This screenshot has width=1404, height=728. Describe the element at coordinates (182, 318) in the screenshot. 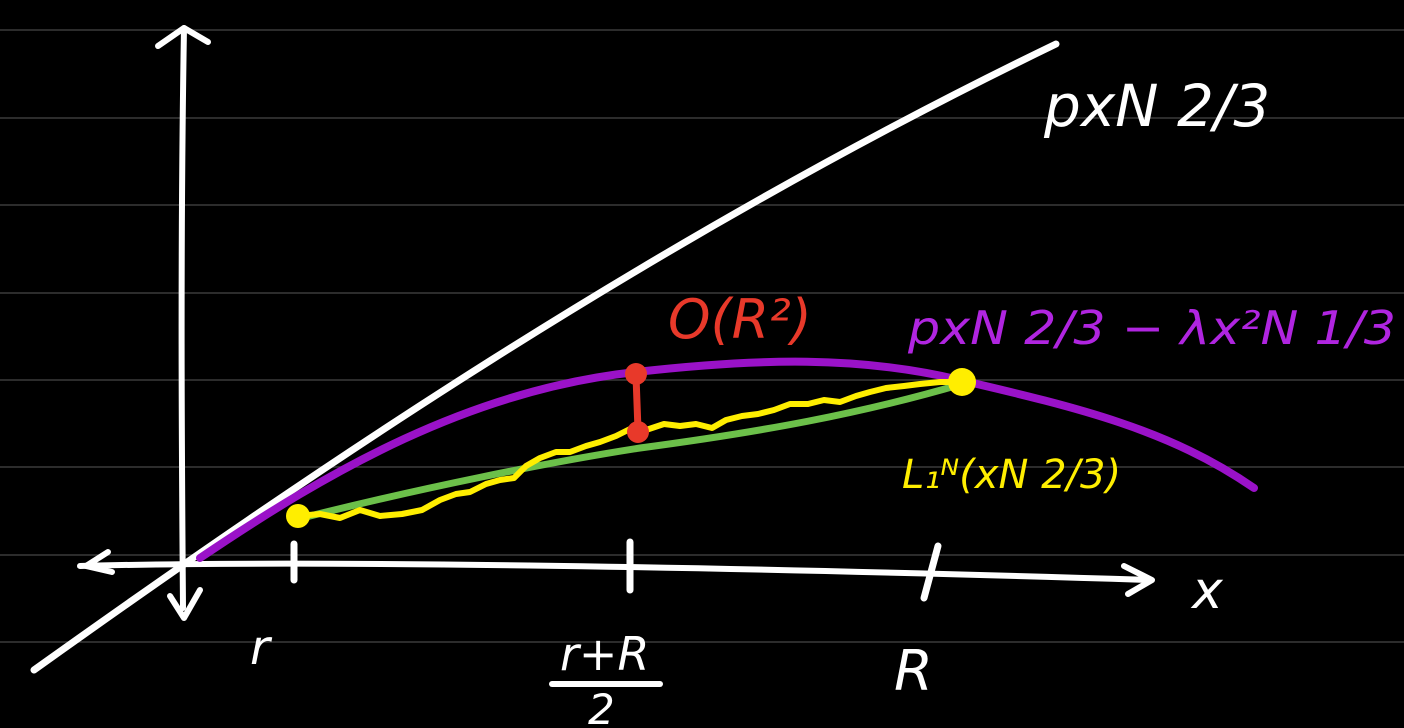

I see `y-axis` at that location.